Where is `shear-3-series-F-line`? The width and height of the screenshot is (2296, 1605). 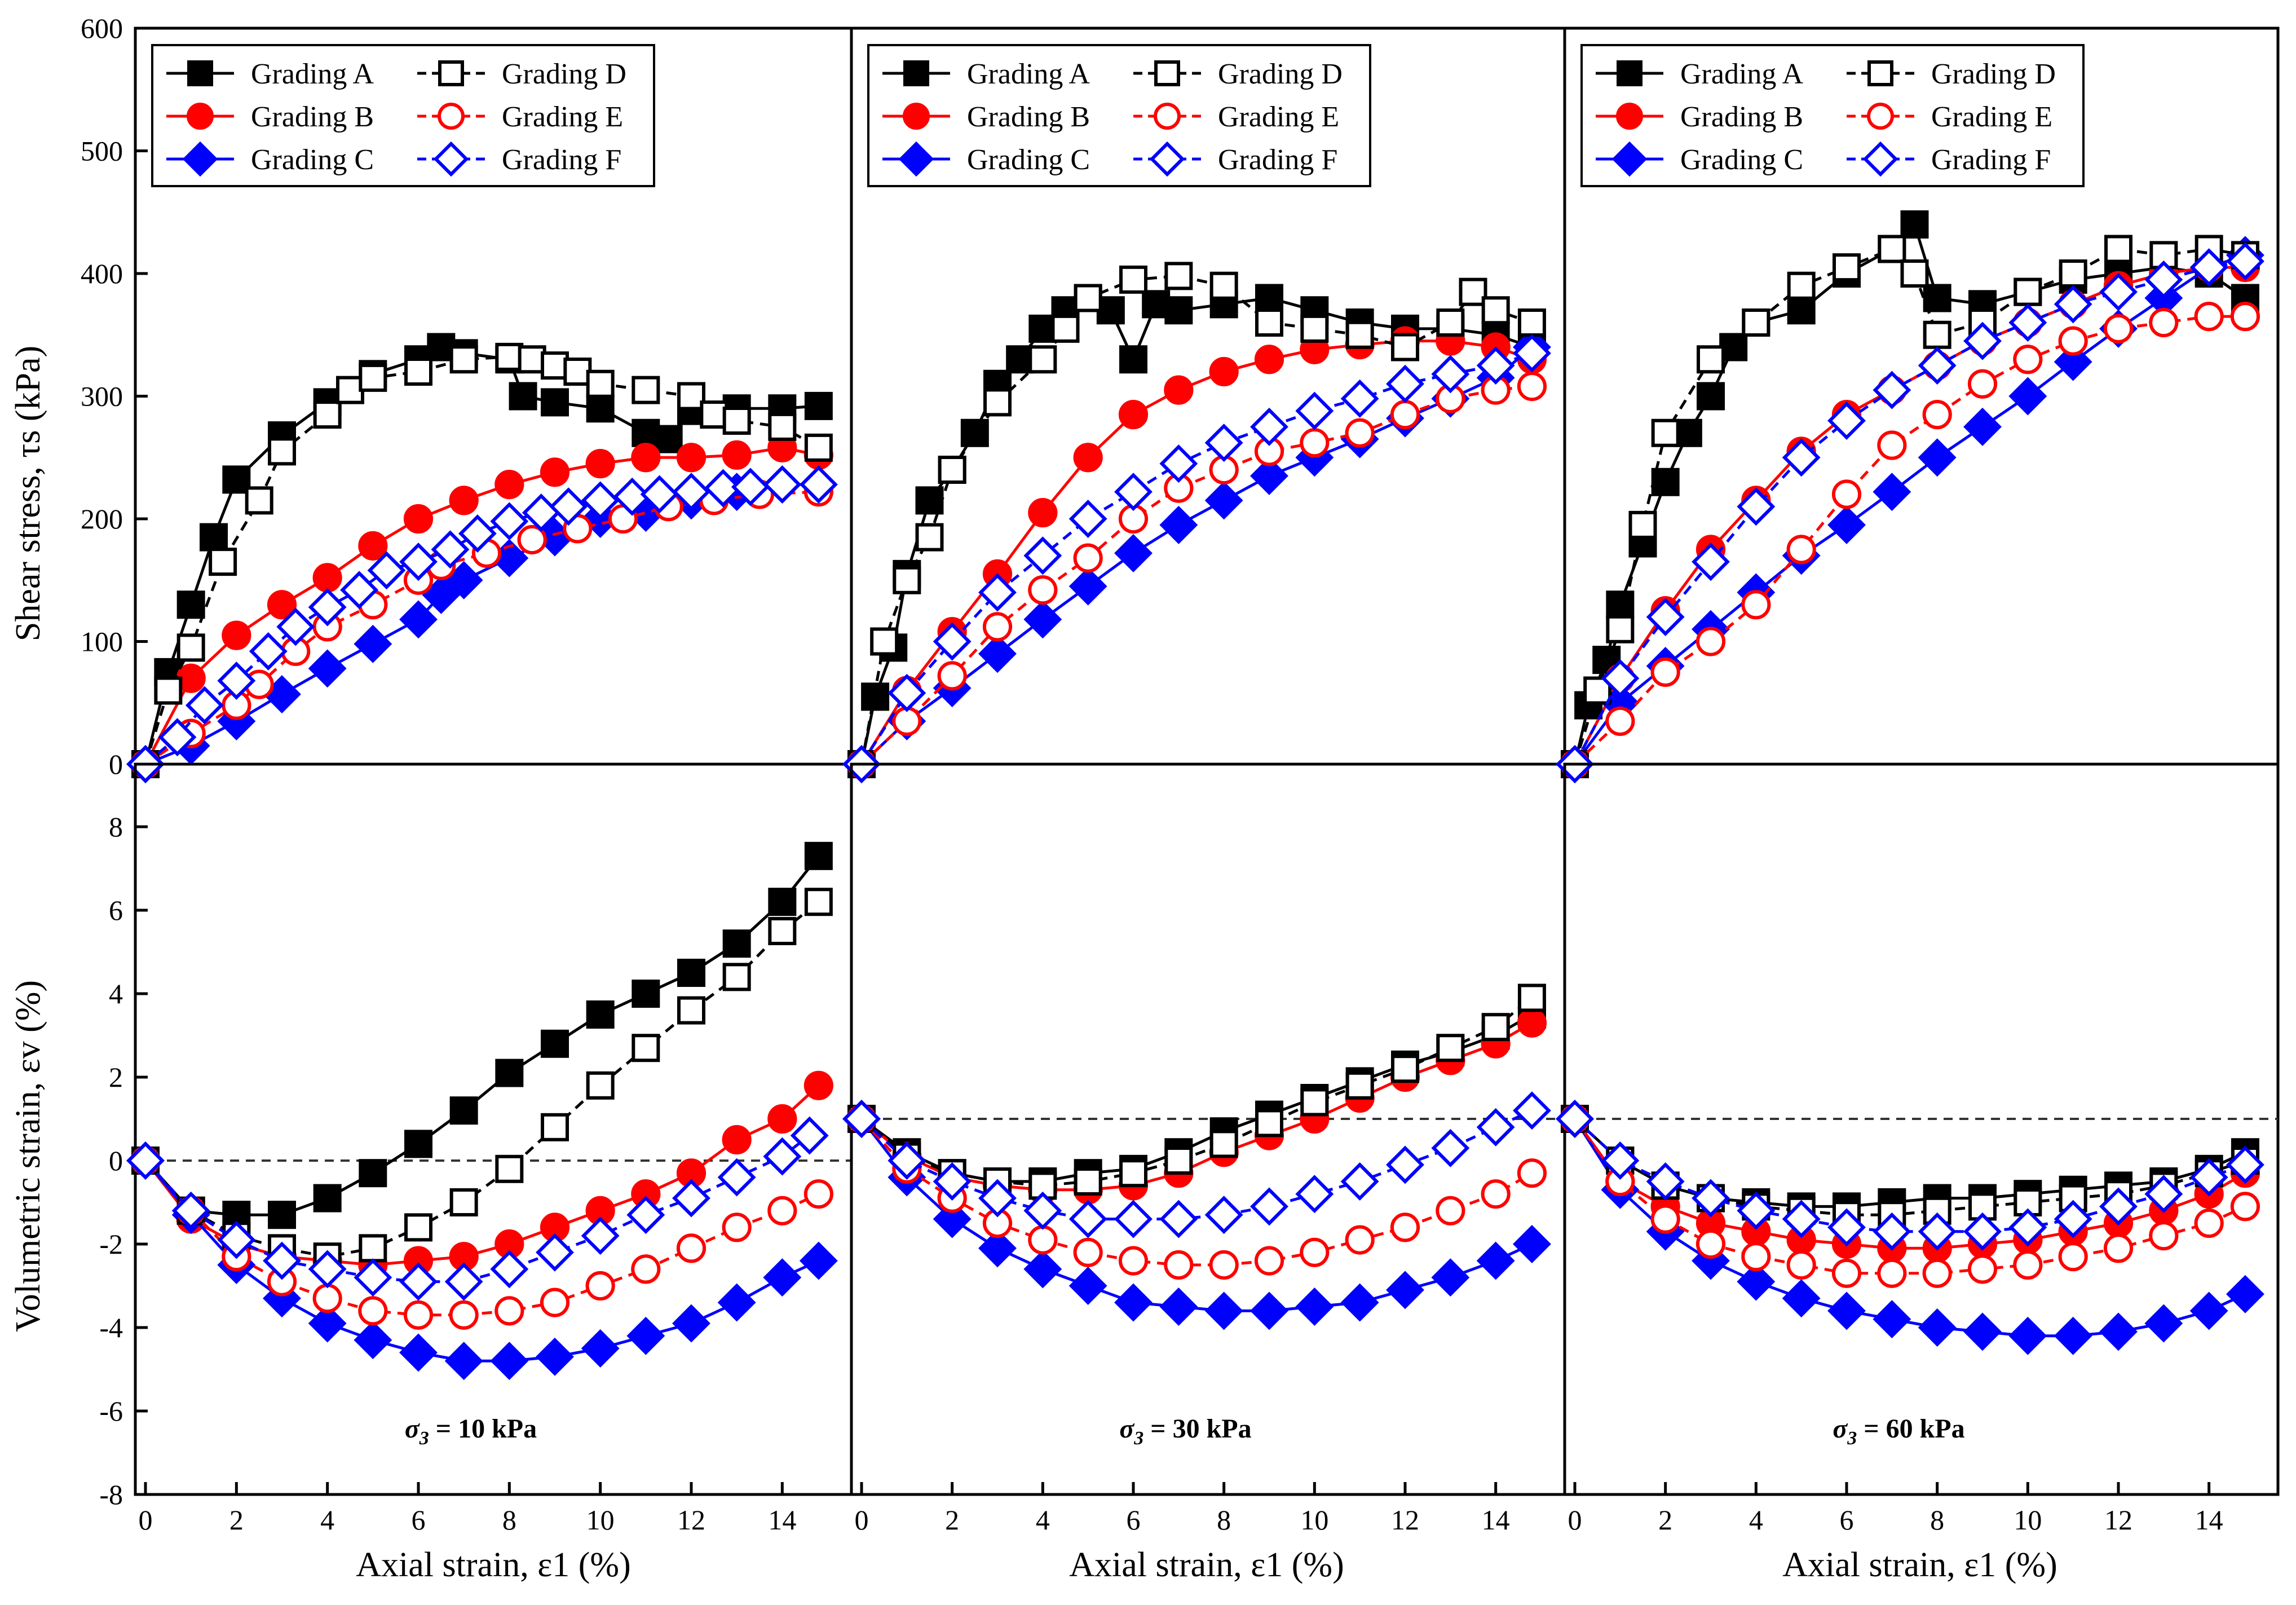 shear-3-series-F-line is located at coordinates (1910, 512).